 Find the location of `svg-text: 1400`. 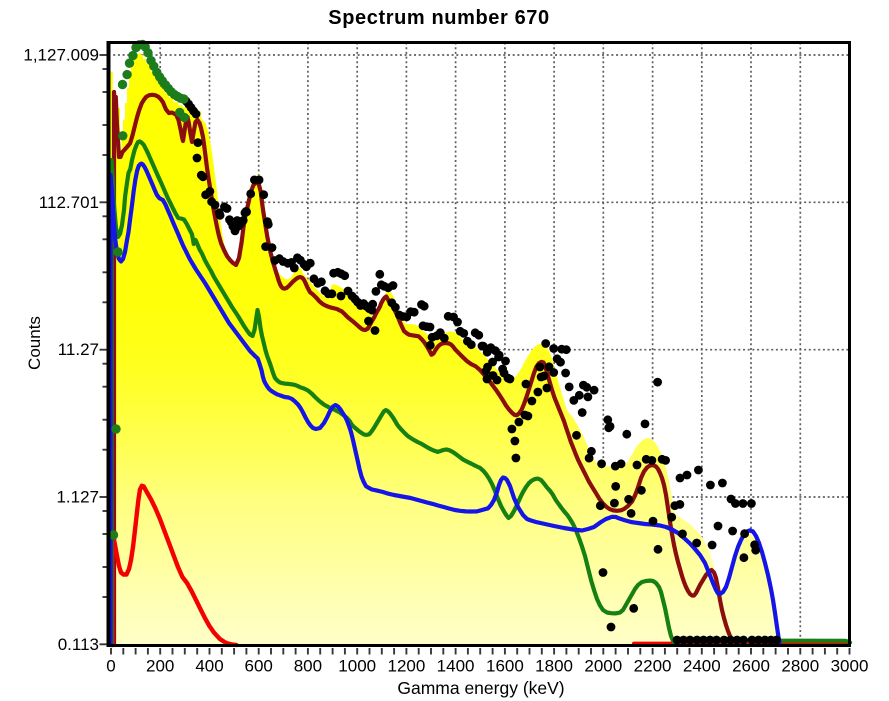

svg-text: 1400 is located at coordinates (456, 666).